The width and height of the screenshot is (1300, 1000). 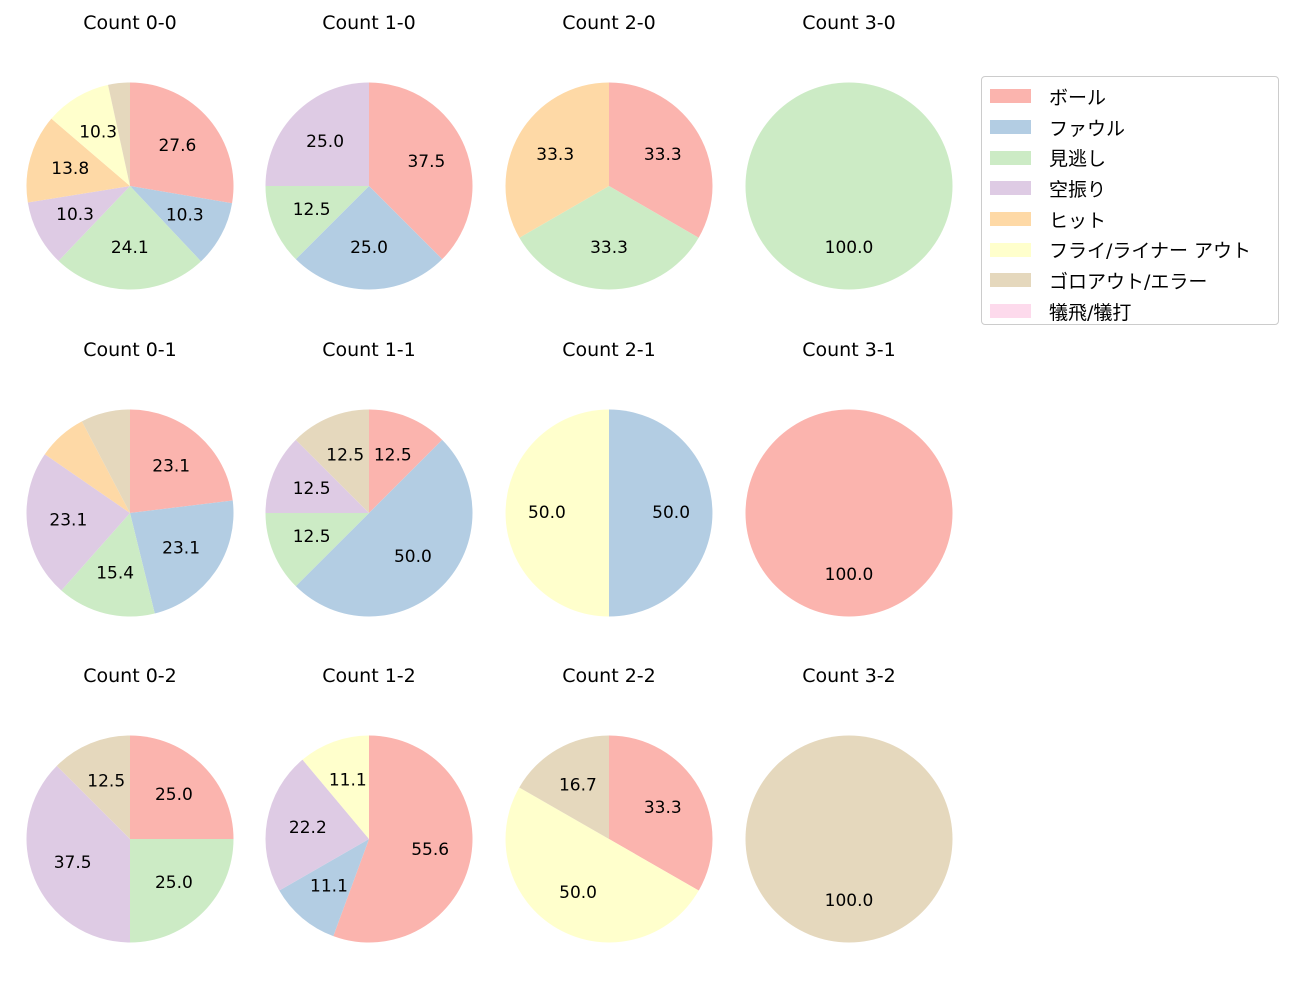 I want to click on legend-item: ゴロアウト/エラー, so click(x=1130, y=280).